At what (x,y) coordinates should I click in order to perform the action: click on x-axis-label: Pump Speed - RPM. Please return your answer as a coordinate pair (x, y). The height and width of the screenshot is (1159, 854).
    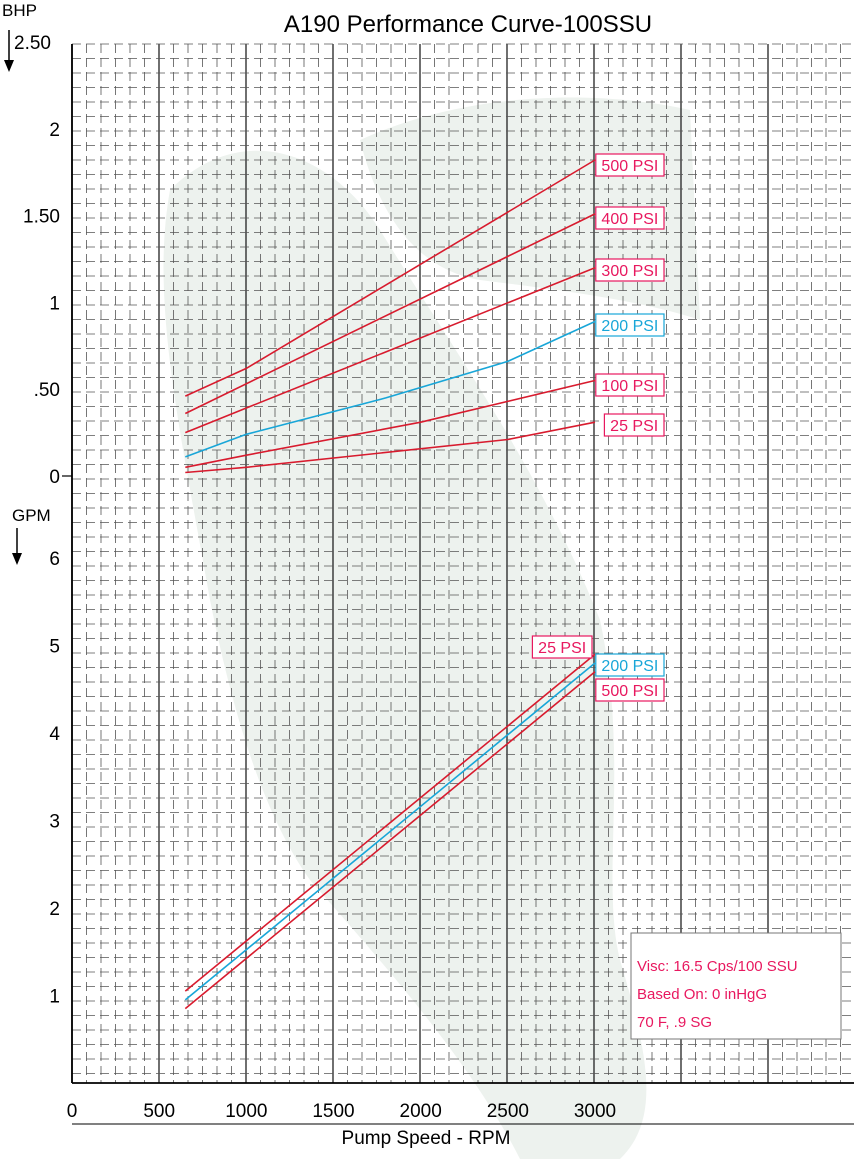
    Looking at the image, I should click on (426, 1138).